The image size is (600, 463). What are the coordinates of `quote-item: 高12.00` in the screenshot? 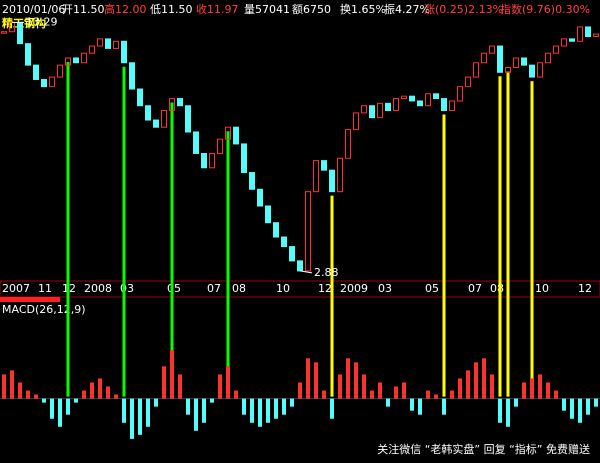 It's located at (125, 9).